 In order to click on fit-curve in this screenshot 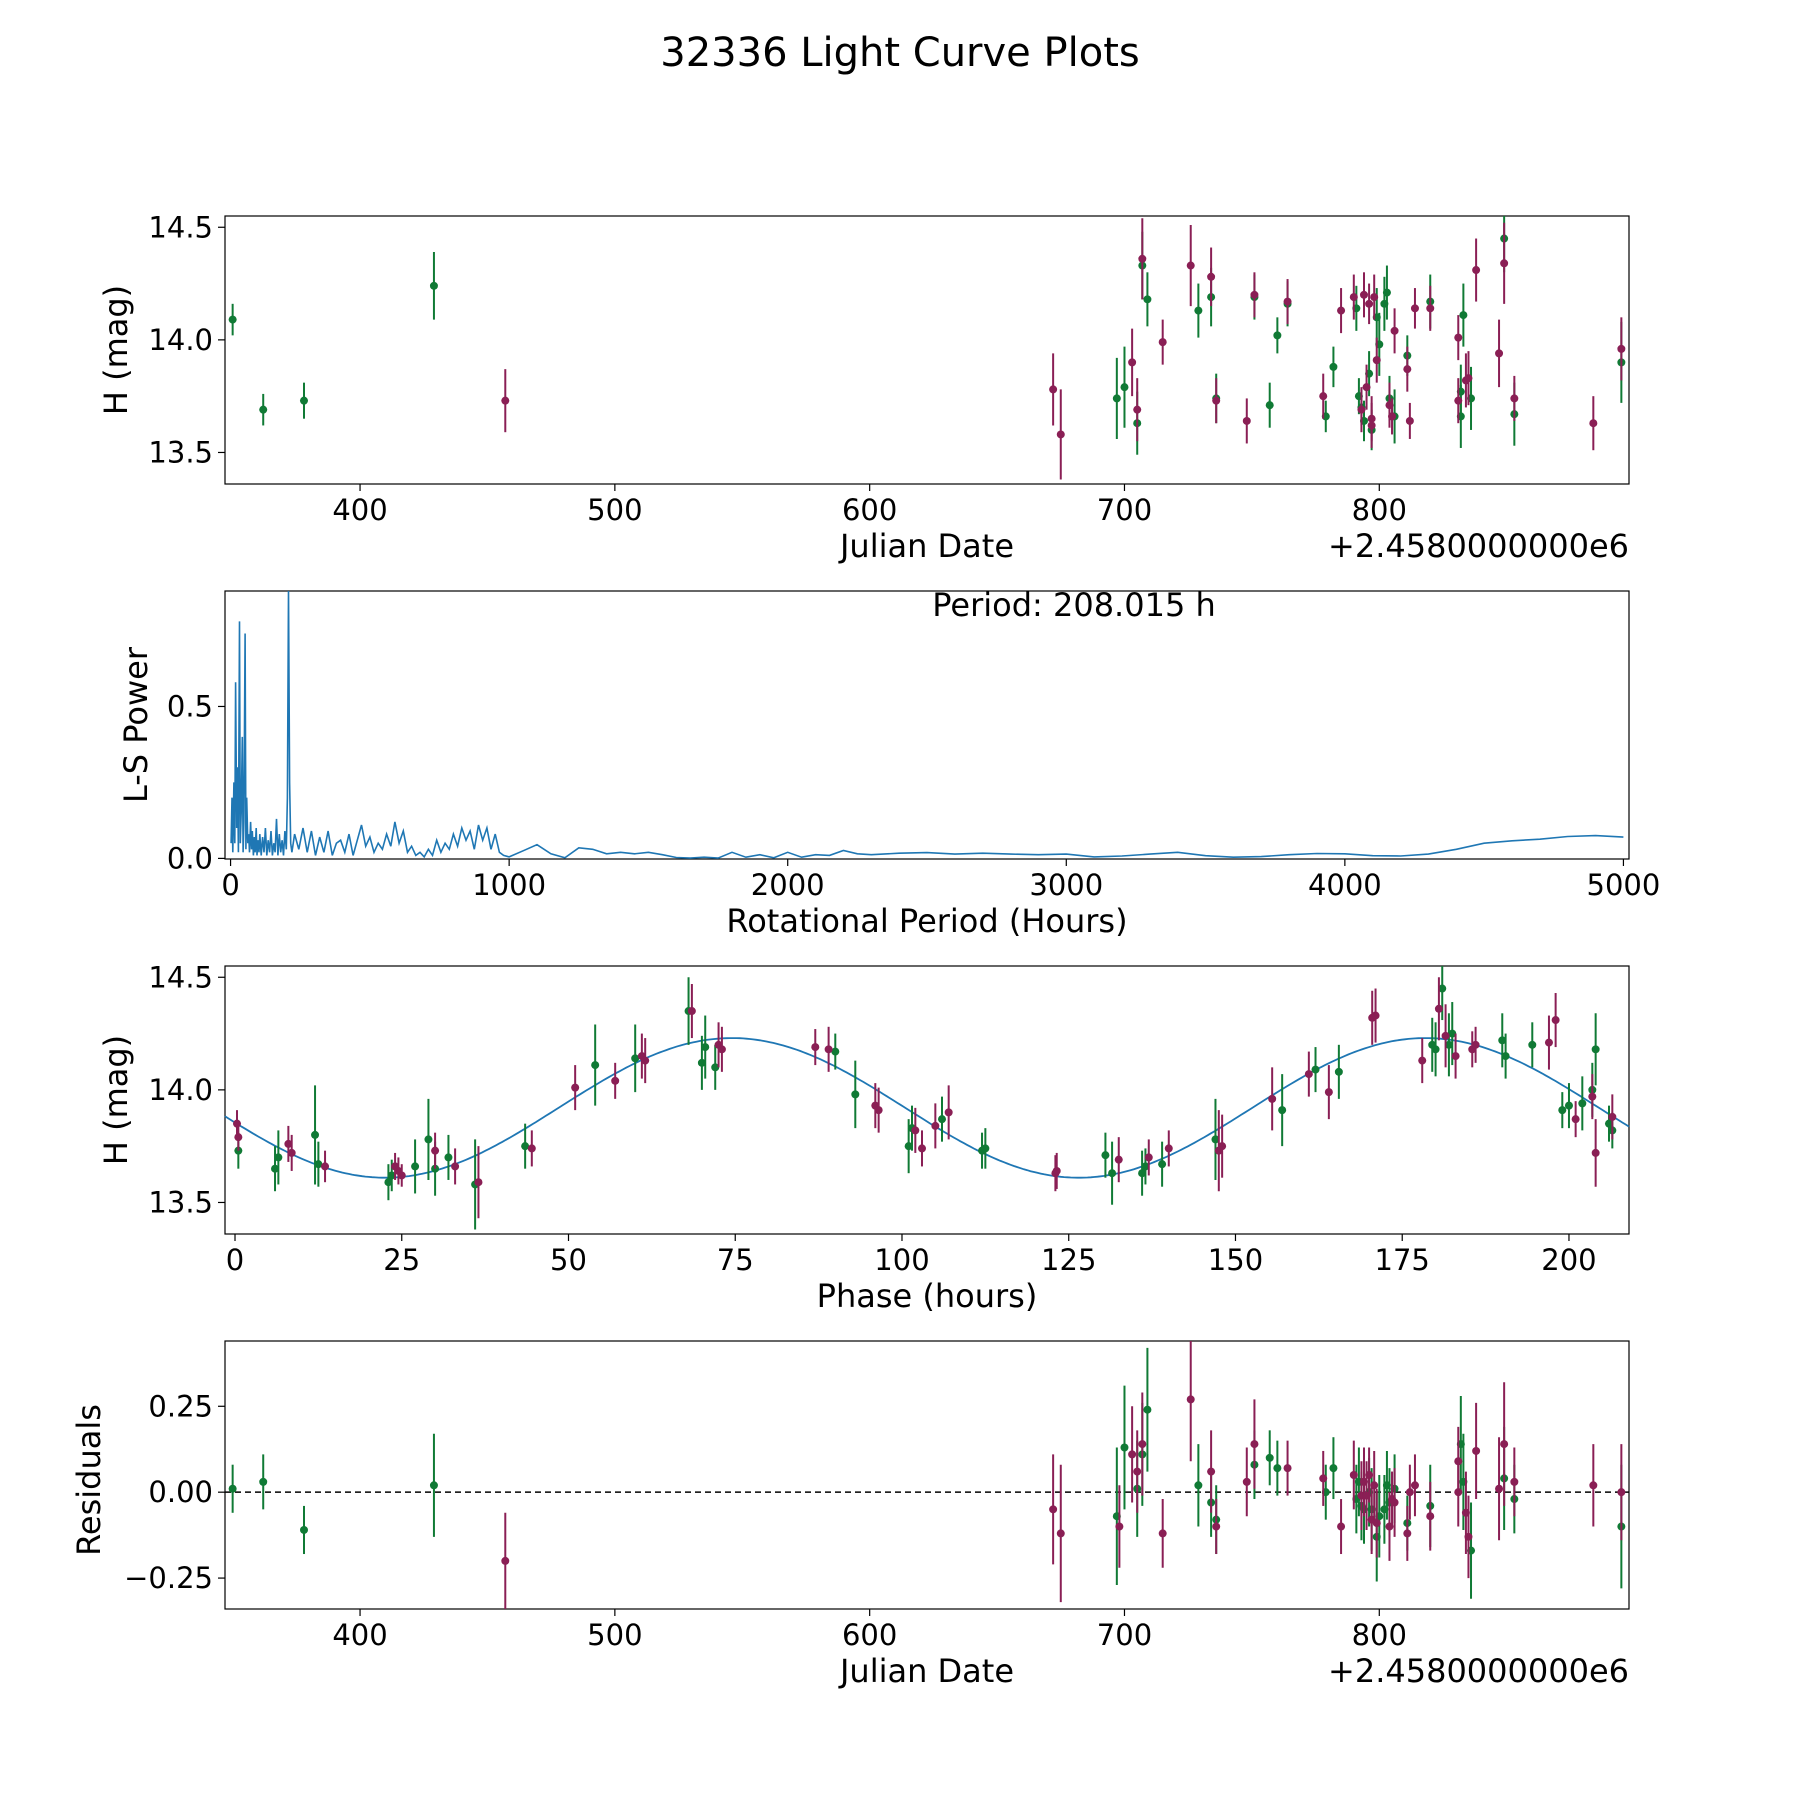, I will do `click(927, 1108)`.